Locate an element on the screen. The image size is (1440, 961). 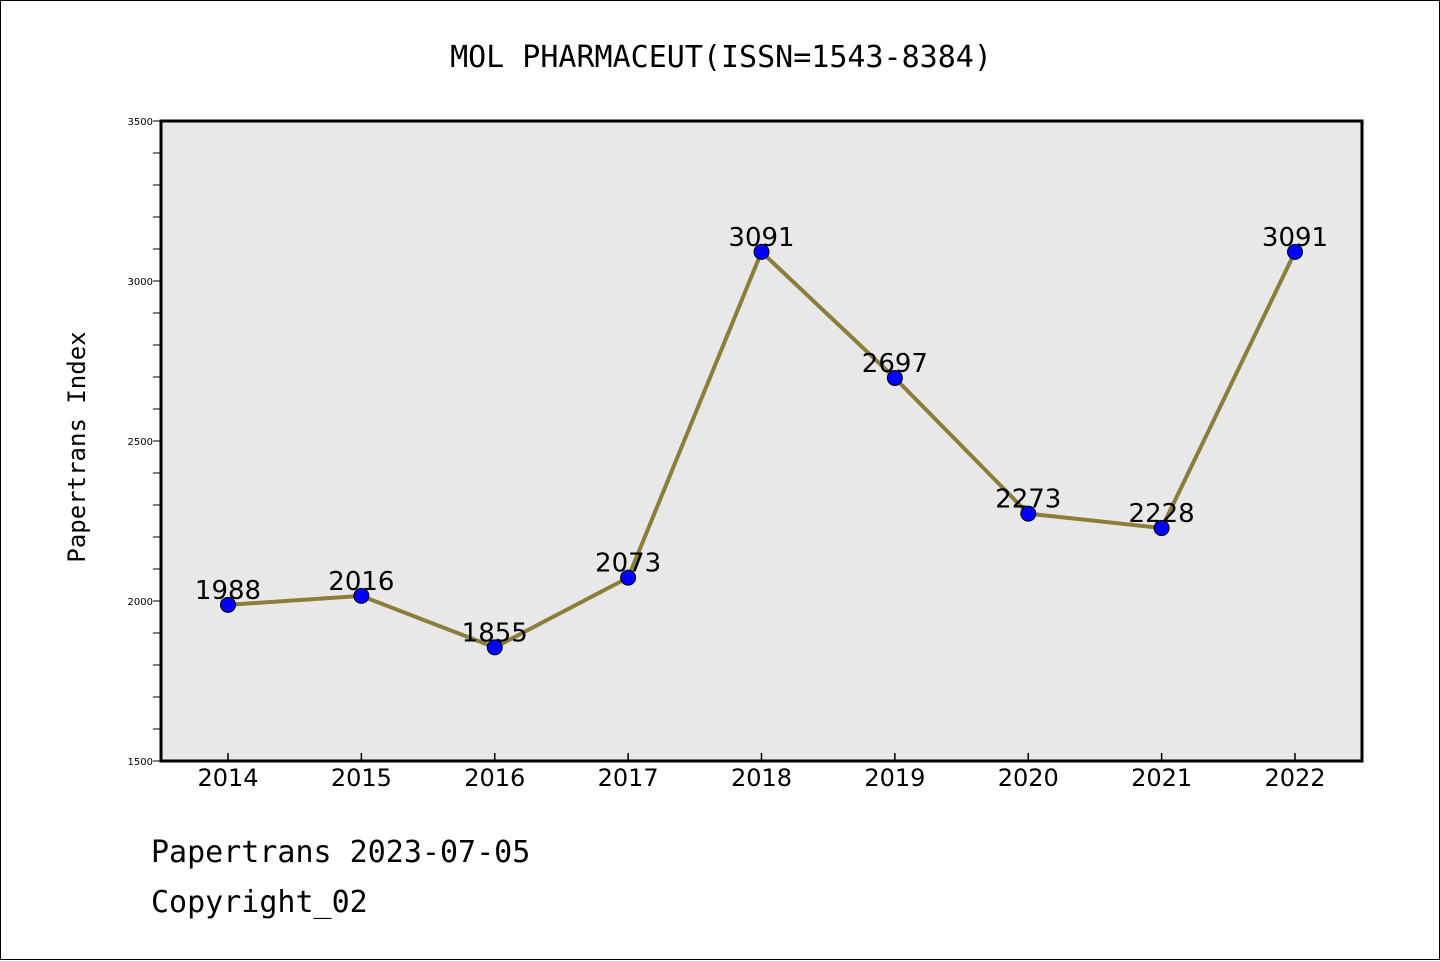
data-label: 1988 is located at coordinates (228, 591).